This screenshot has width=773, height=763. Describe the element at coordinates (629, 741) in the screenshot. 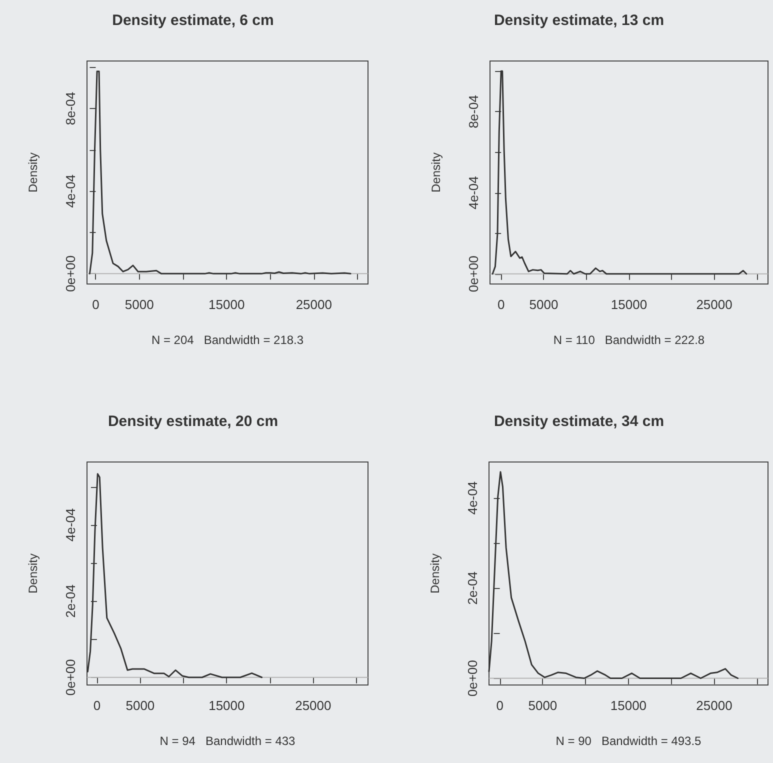

I see `x-axis-title: N = 90 Bandwidth = 493.5` at that location.